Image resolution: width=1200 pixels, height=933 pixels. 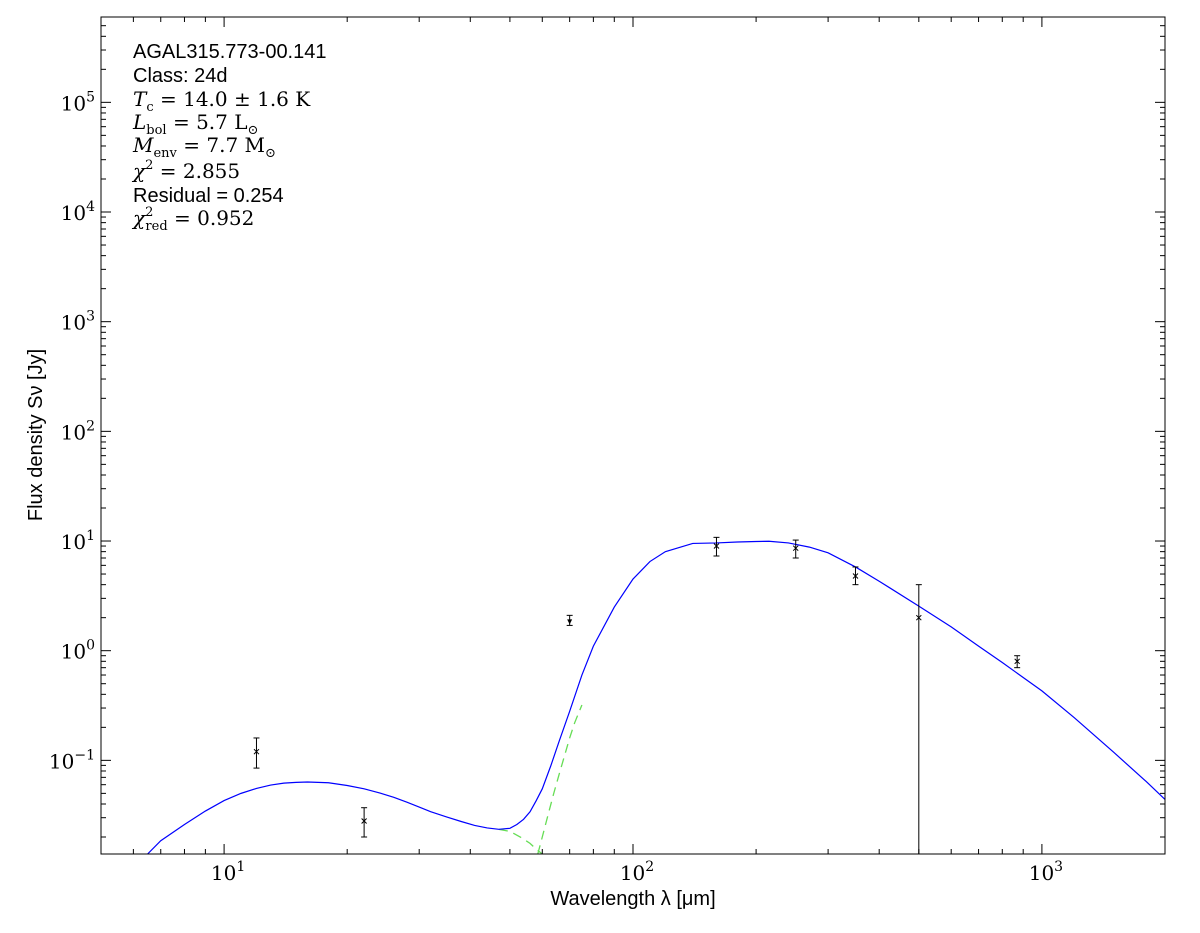 I want to click on menv-annotation: Menv = 7.7 M⊙, so click(x=204, y=147).